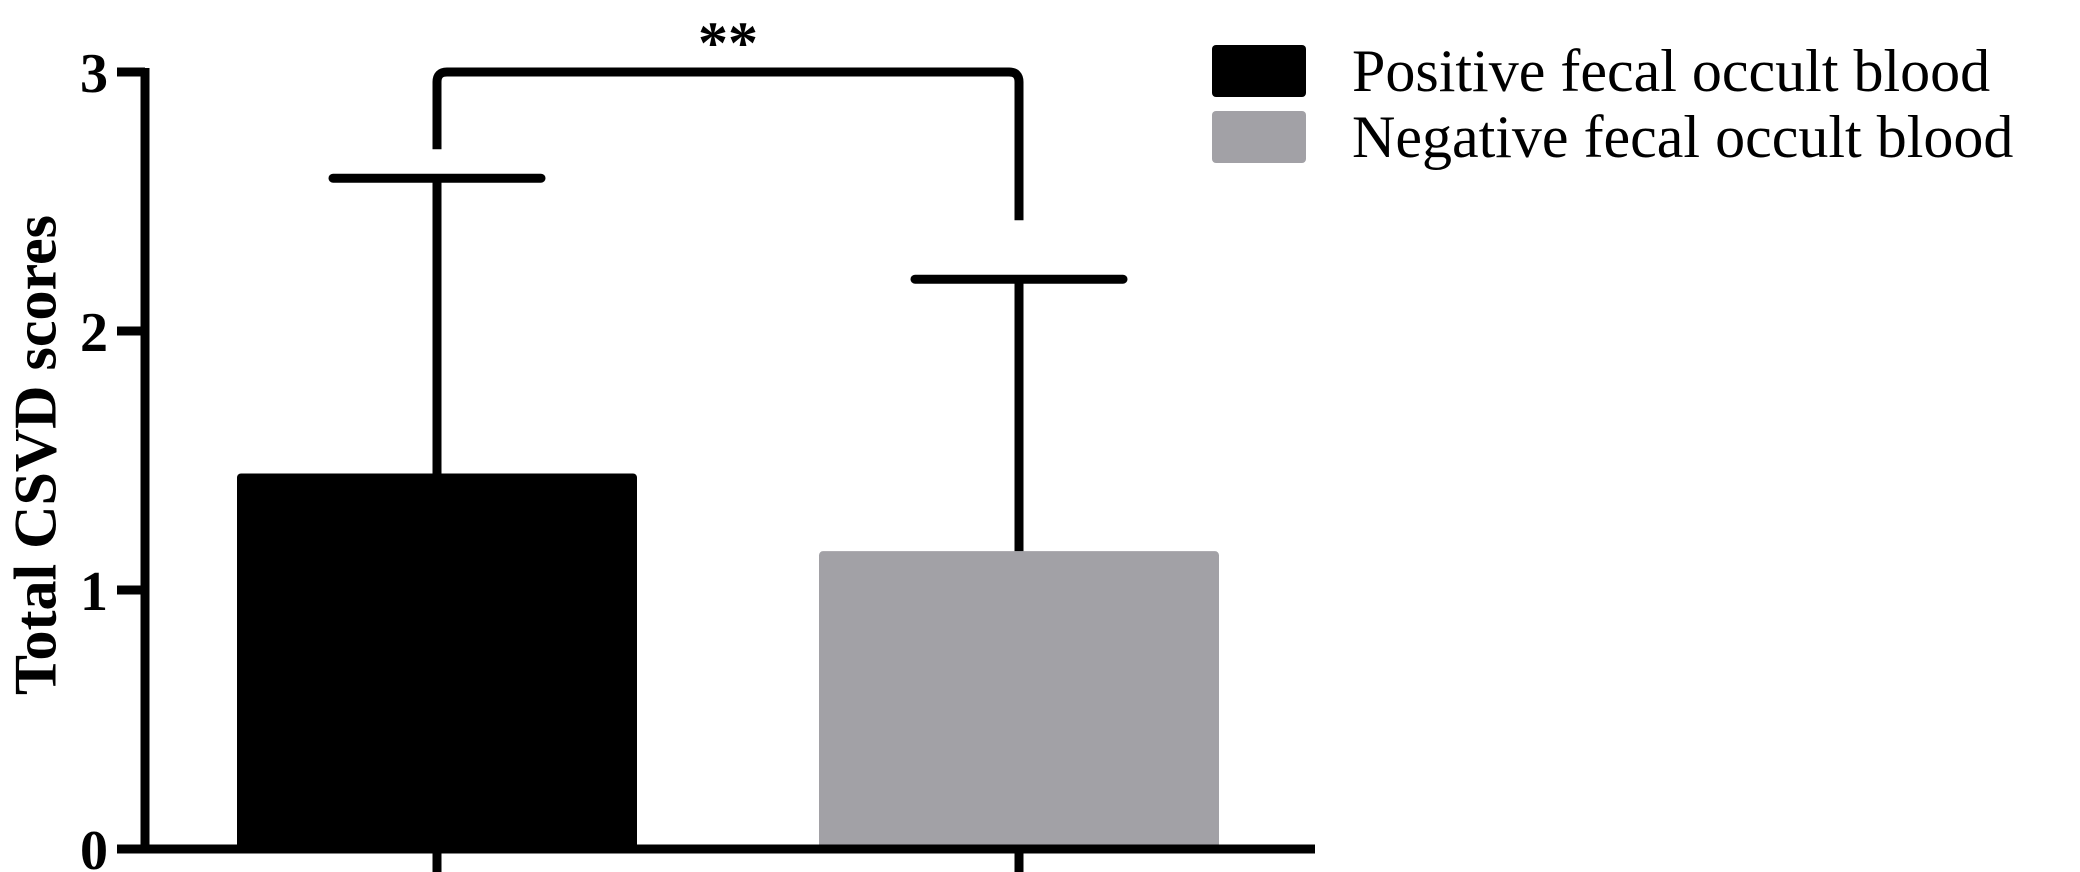  Describe the element at coordinates (728, 43) in the screenshot. I see `significance-label: **` at that location.